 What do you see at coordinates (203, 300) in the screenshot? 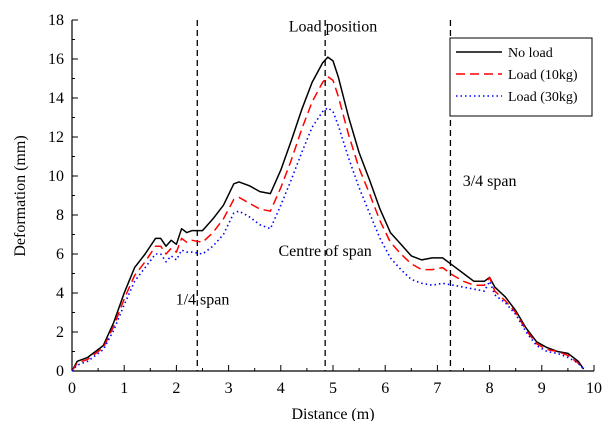
I see `annotation-label: 1/4 span` at bounding box center [203, 300].